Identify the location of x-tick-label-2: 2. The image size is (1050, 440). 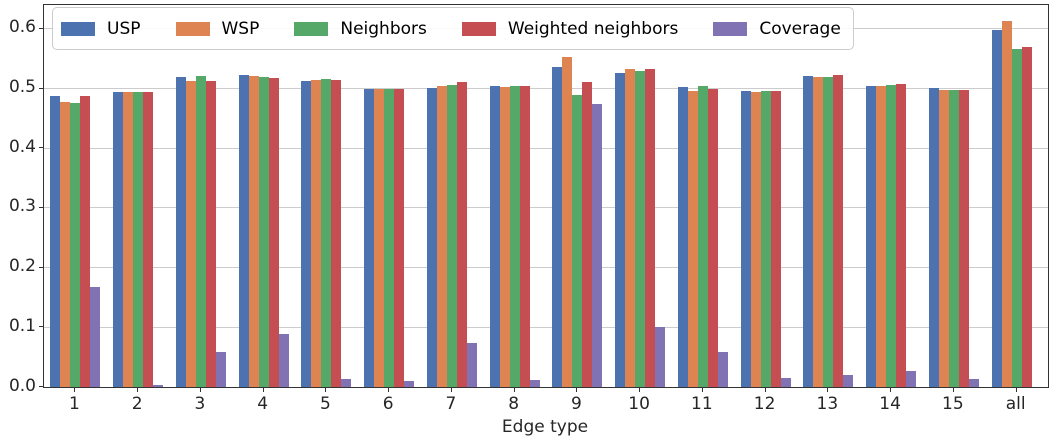
(137, 404).